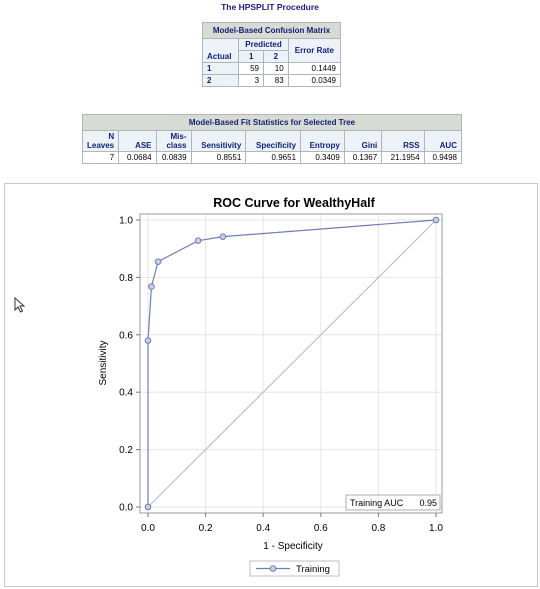 The image size is (540, 589). Describe the element at coordinates (137, 141) in the screenshot. I see `ase-header: ASE` at that location.